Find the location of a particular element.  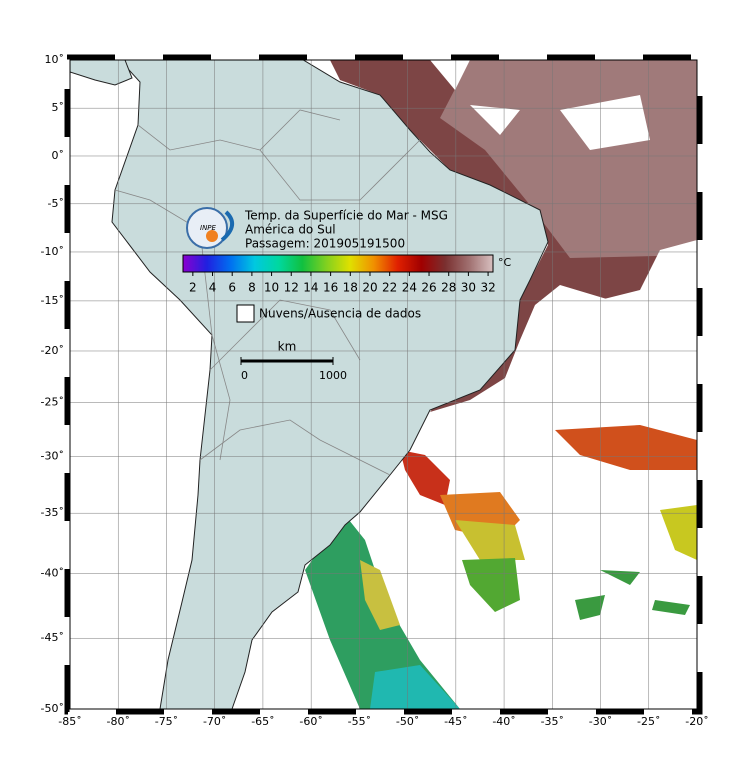

lon-tick-label: -75˚ is located at coordinates (166, 721).